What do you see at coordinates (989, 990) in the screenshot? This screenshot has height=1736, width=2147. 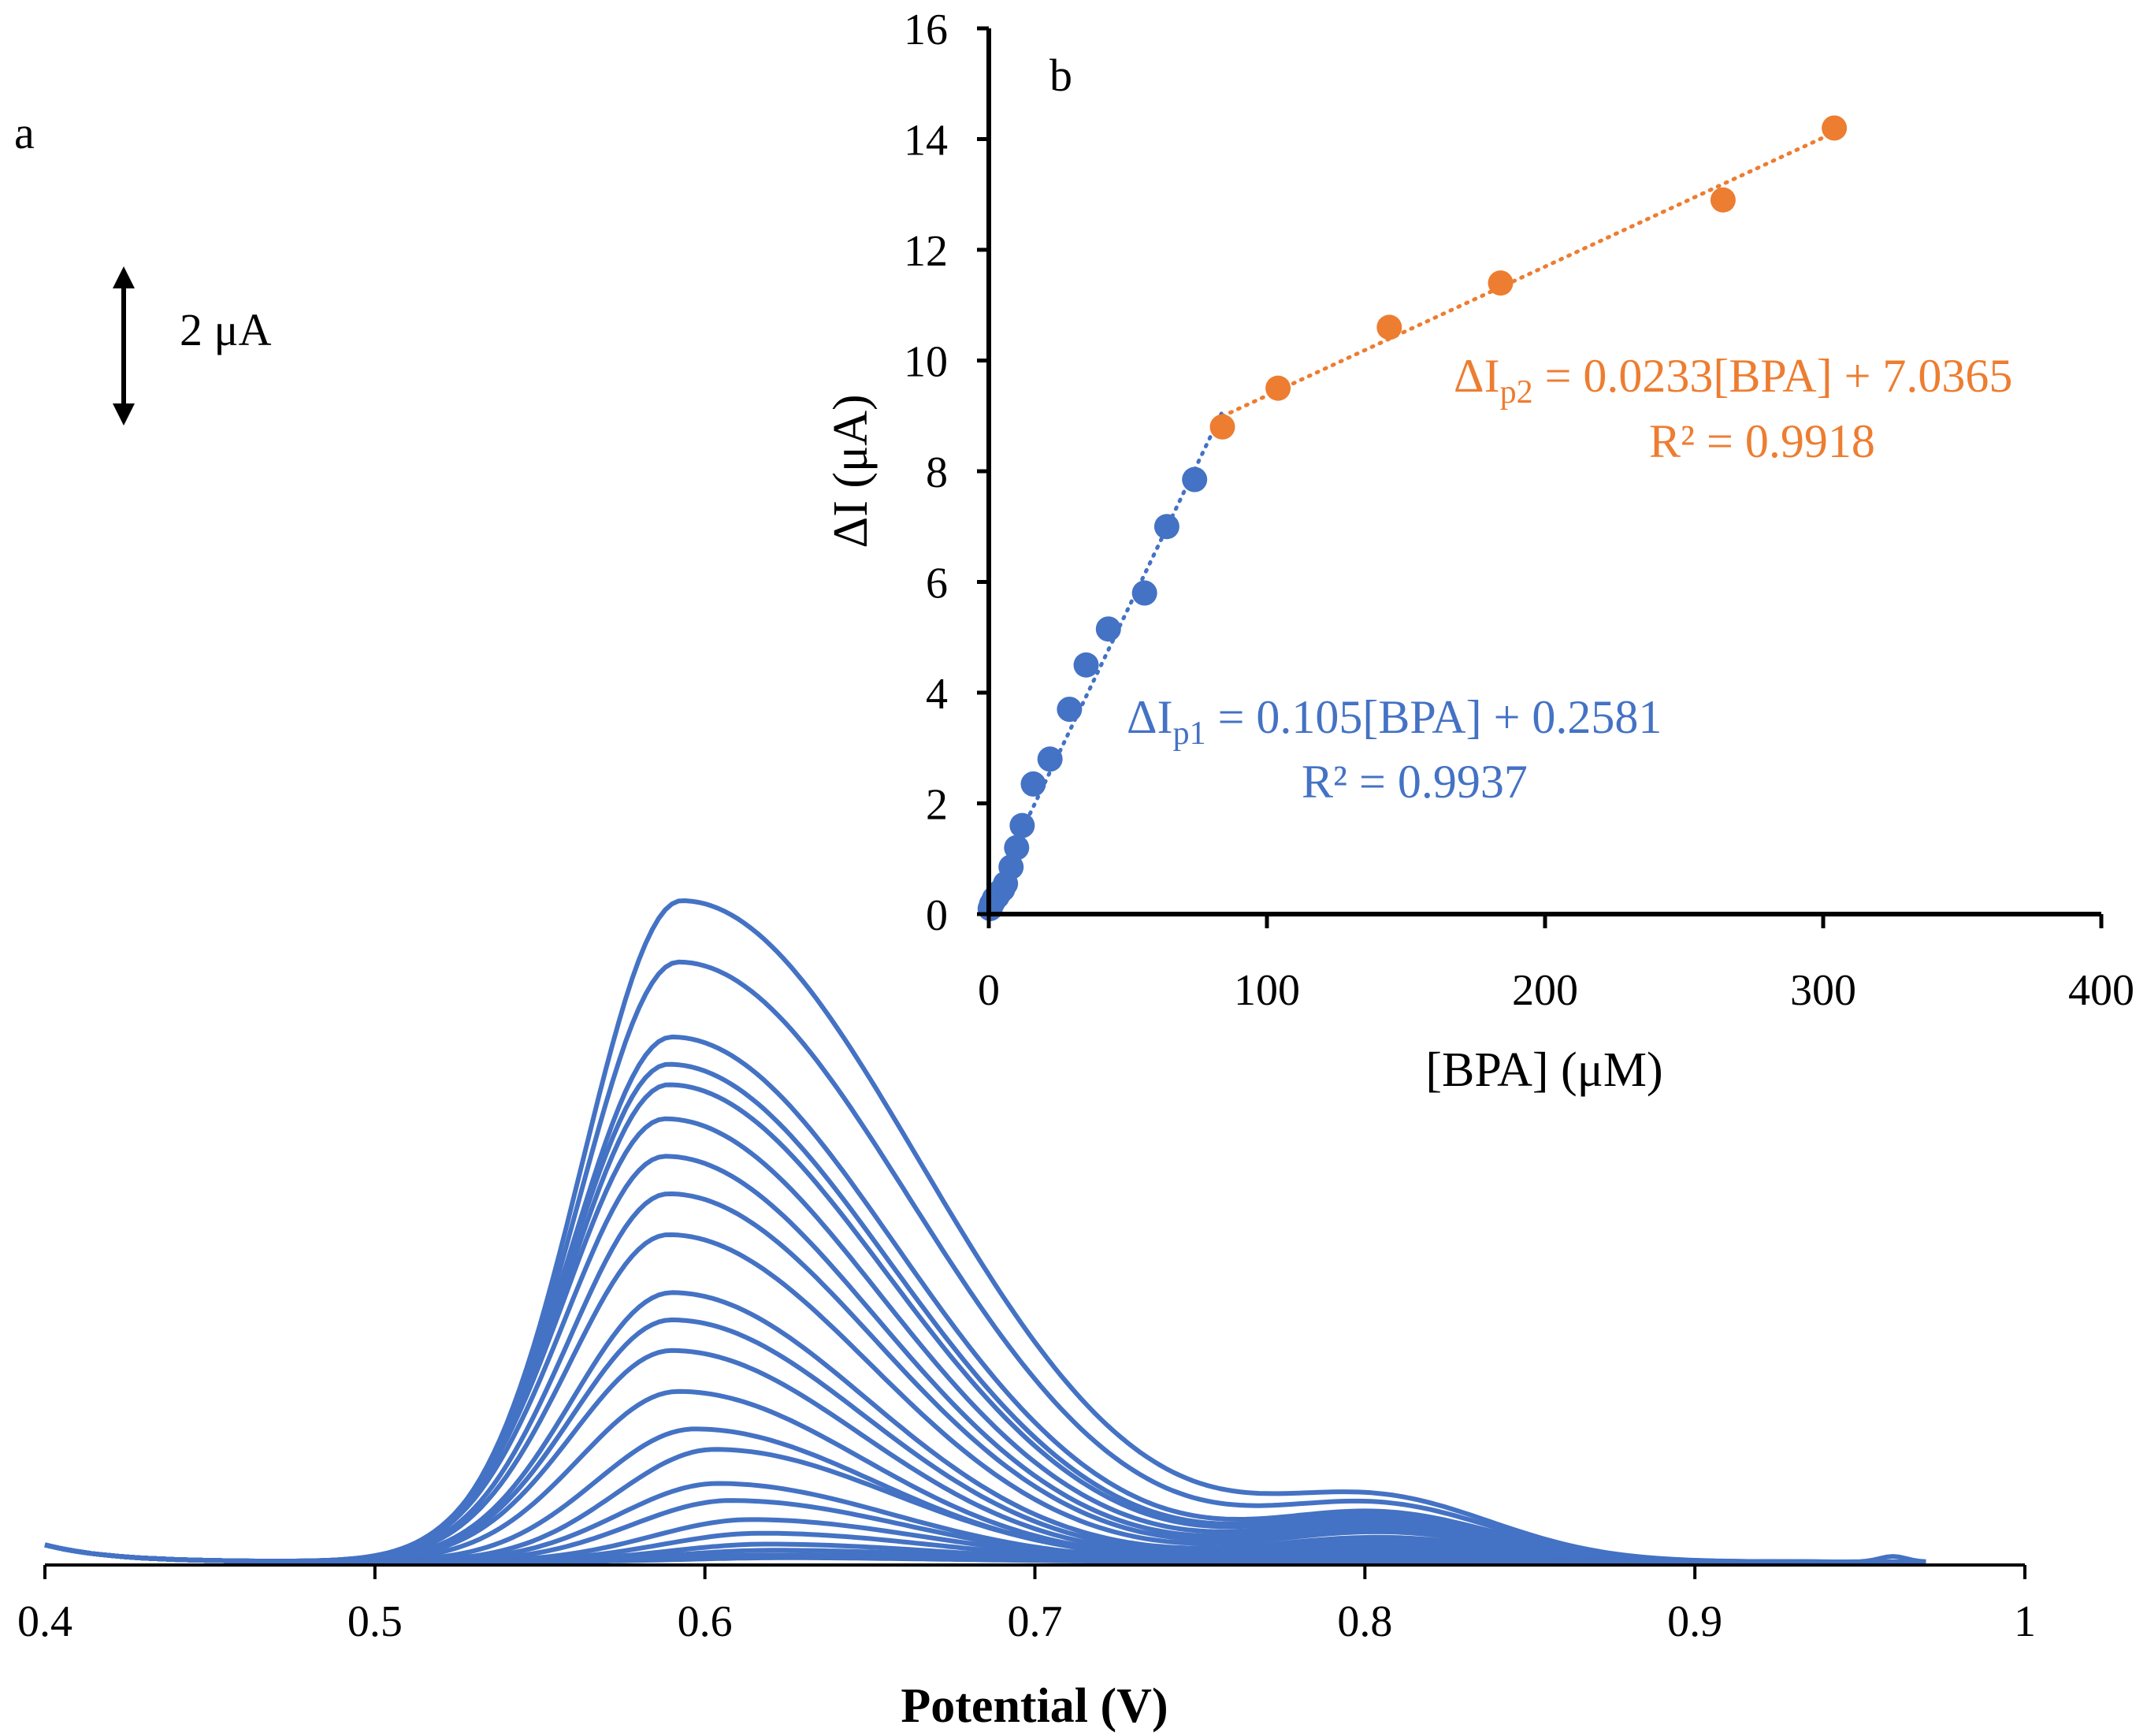 I see `panel-b-x-tick-label: 0` at bounding box center [989, 990].